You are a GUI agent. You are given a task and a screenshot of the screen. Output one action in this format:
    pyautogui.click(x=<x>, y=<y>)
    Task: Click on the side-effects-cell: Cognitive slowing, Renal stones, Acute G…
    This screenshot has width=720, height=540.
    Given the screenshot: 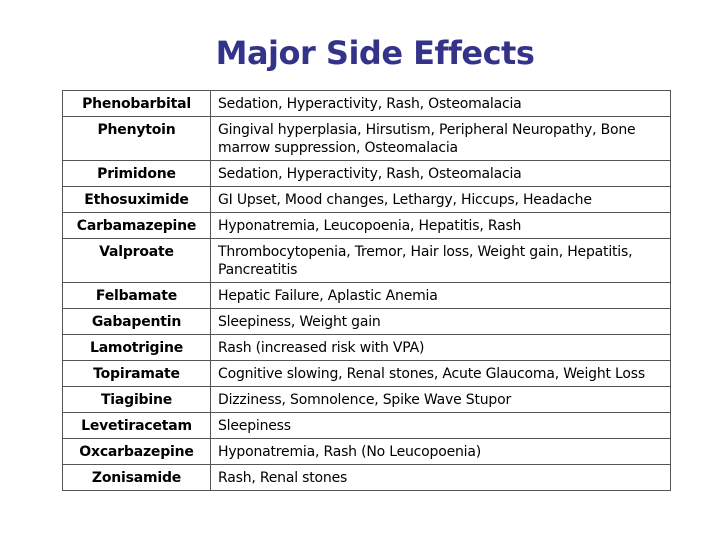 What is the action you would take?
    pyautogui.click(x=440, y=373)
    